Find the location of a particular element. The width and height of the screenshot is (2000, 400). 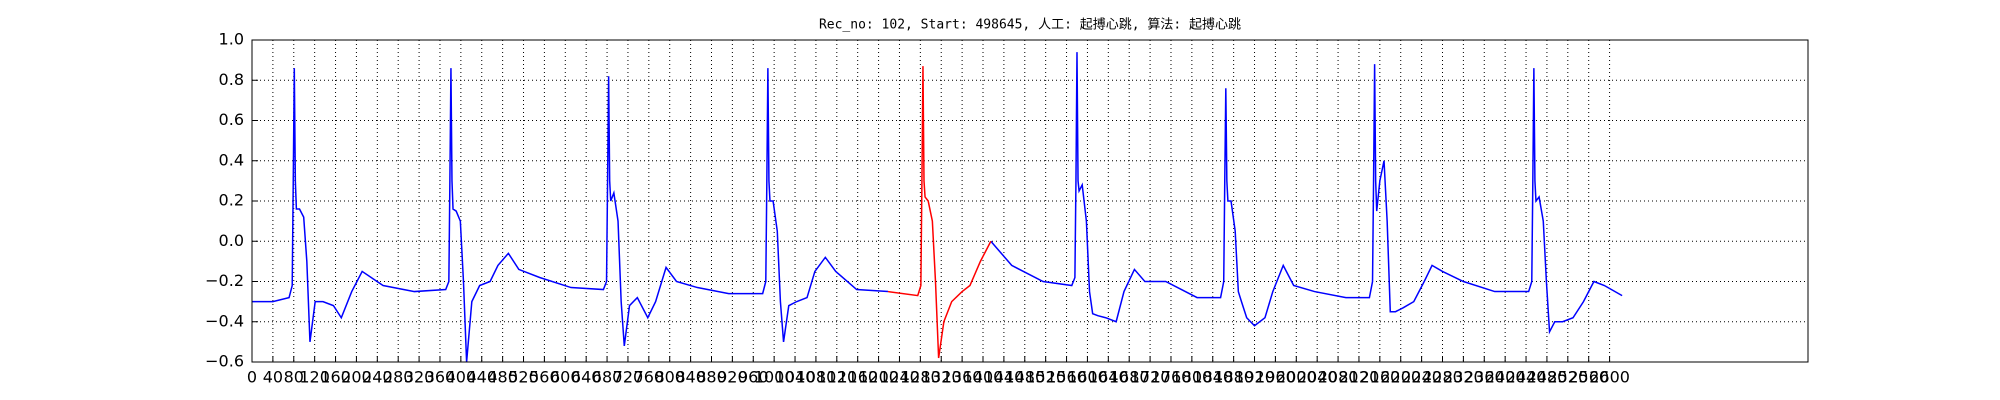

x-tick-label: 0 is located at coordinates (252, 377).